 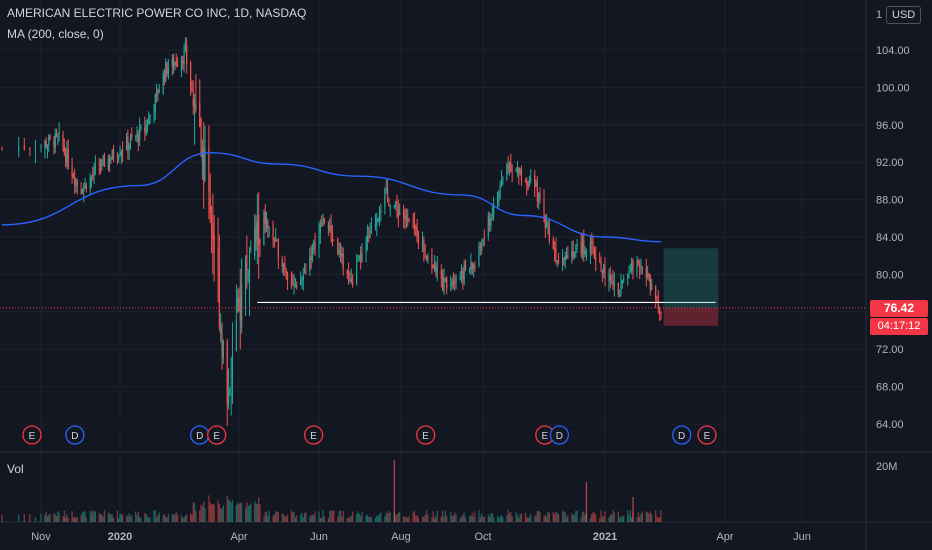 What do you see at coordinates (890, 238) in the screenshot?
I see `y-tick-label: 84.00` at bounding box center [890, 238].